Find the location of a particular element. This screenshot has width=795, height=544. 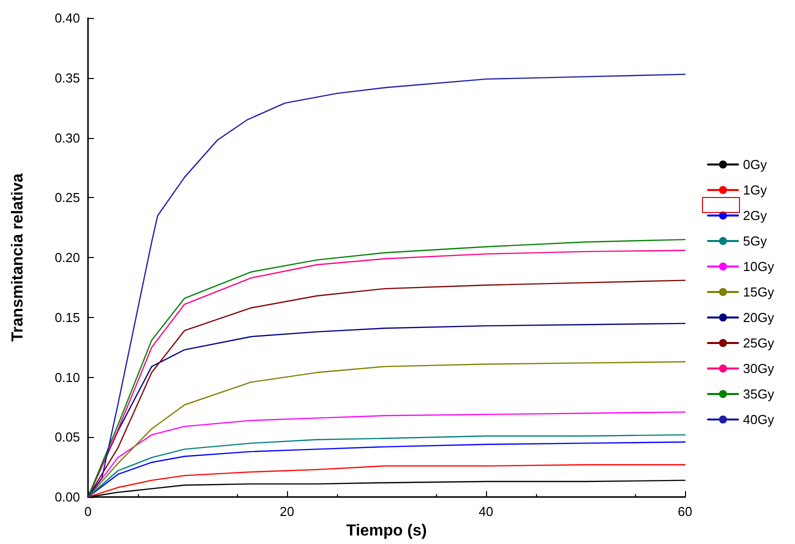

legend-label: 20Gy is located at coordinates (759, 317).